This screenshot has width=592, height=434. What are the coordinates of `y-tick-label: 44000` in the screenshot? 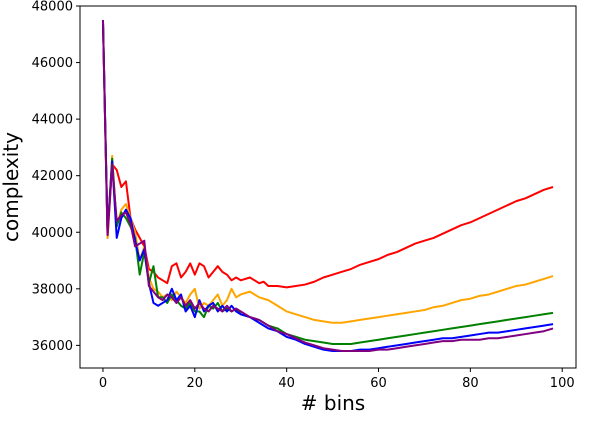 It's located at (52, 120).